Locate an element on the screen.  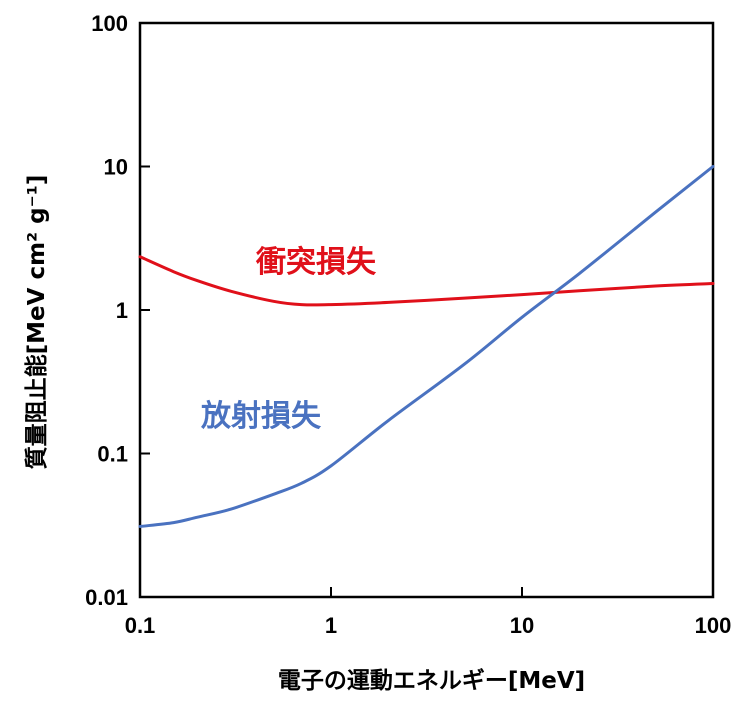
x-tick-label: 1 is located at coordinates (331, 625).